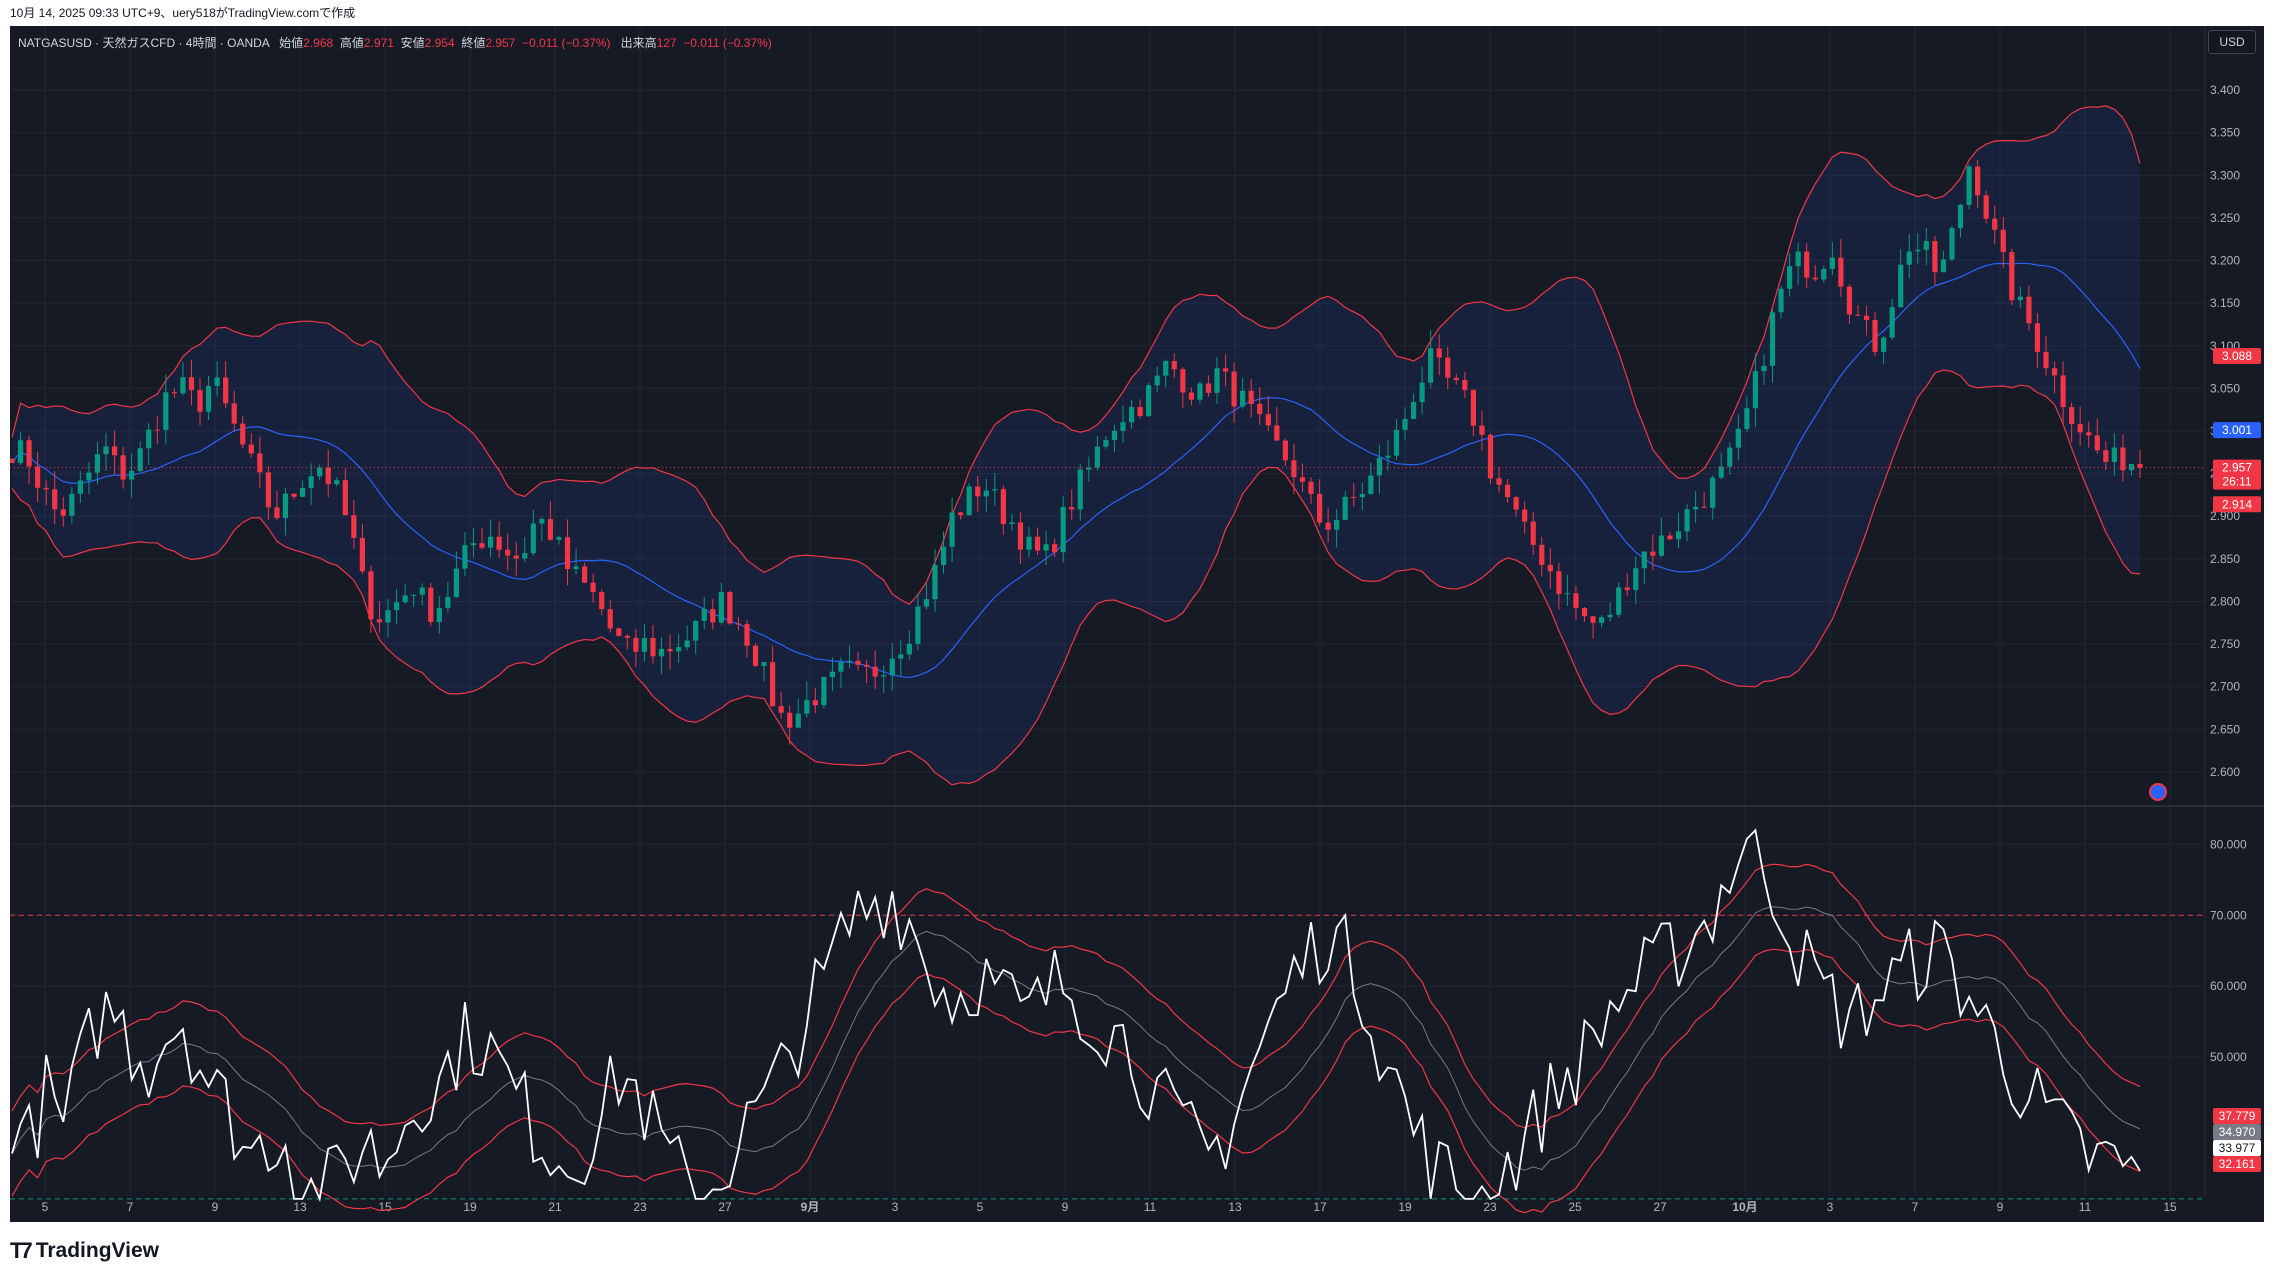 This screenshot has width=2274, height=1282. What do you see at coordinates (2228, 986) in the screenshot?
I see `rsi-tick-label: 60.000` at bounding box center [2228, 986].